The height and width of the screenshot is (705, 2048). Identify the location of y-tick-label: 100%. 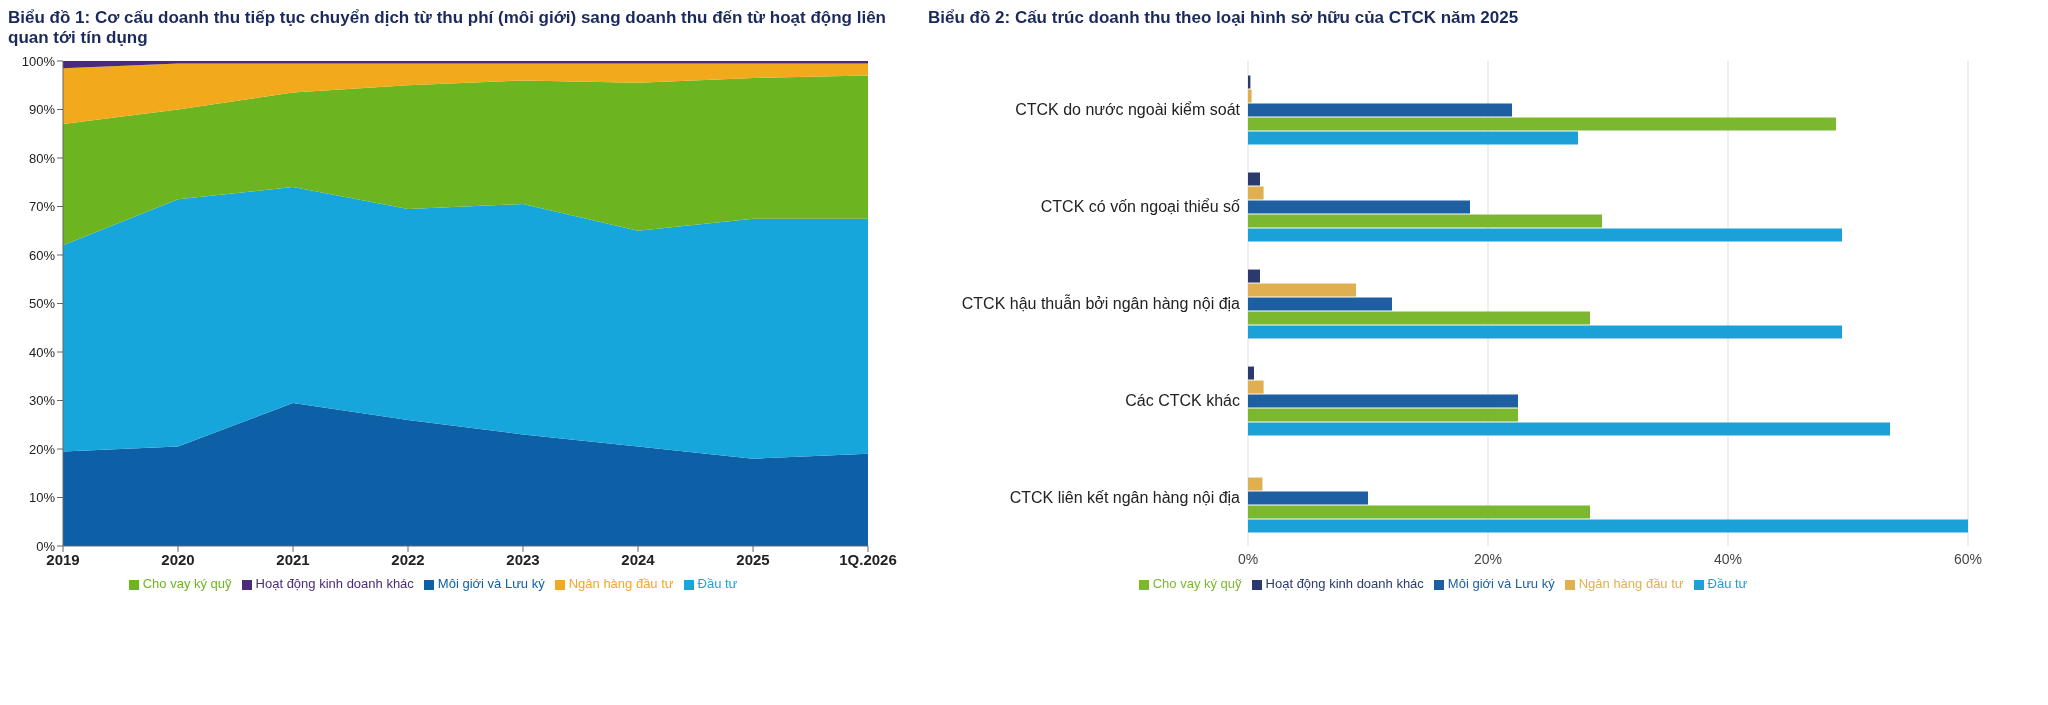
(38, 61).